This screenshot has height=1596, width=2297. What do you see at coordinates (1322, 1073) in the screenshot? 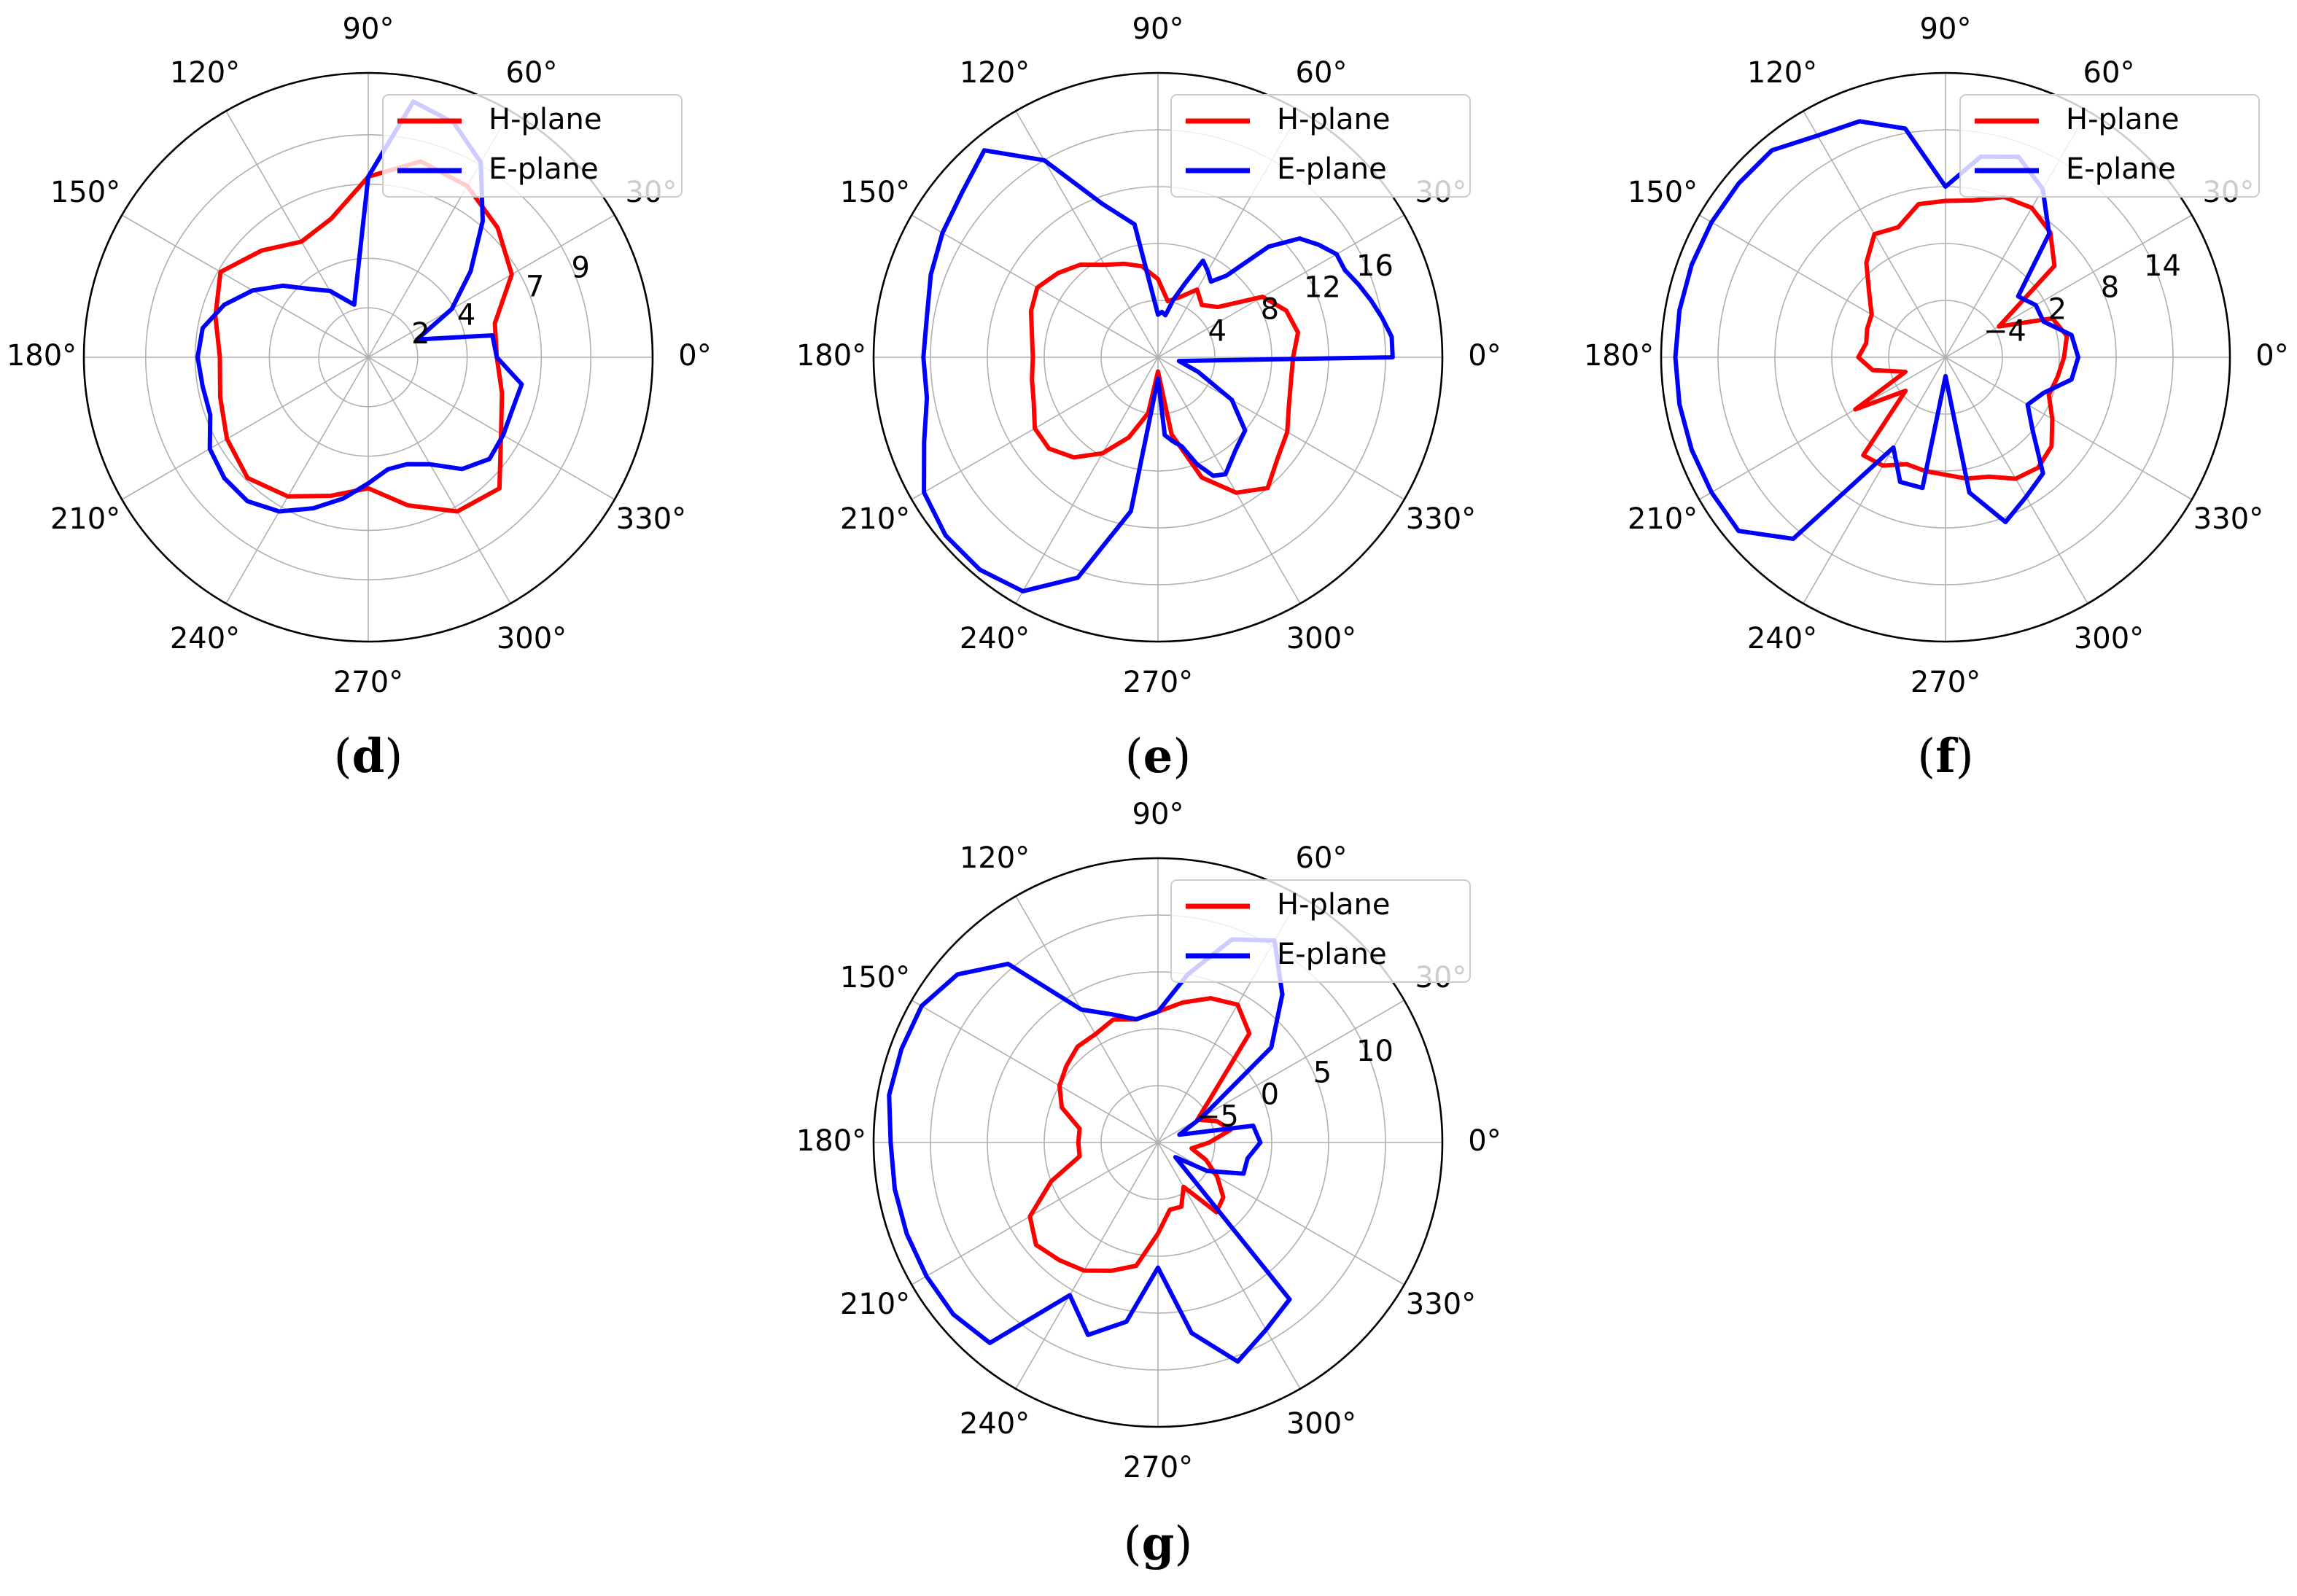
I see `radial-tick-label: 5` at bounding box center [1322, 1073].